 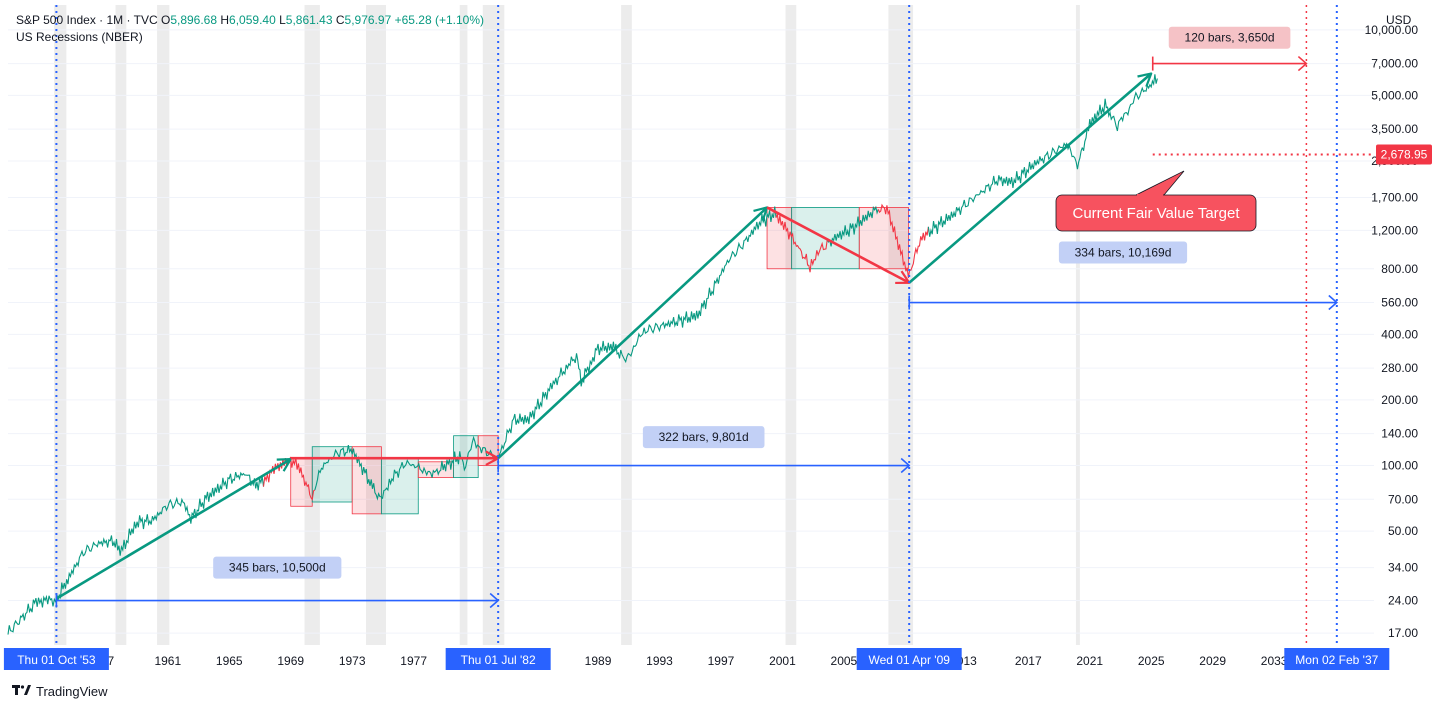 I want to click on callout-pointer, so click(x=1160, y=183).